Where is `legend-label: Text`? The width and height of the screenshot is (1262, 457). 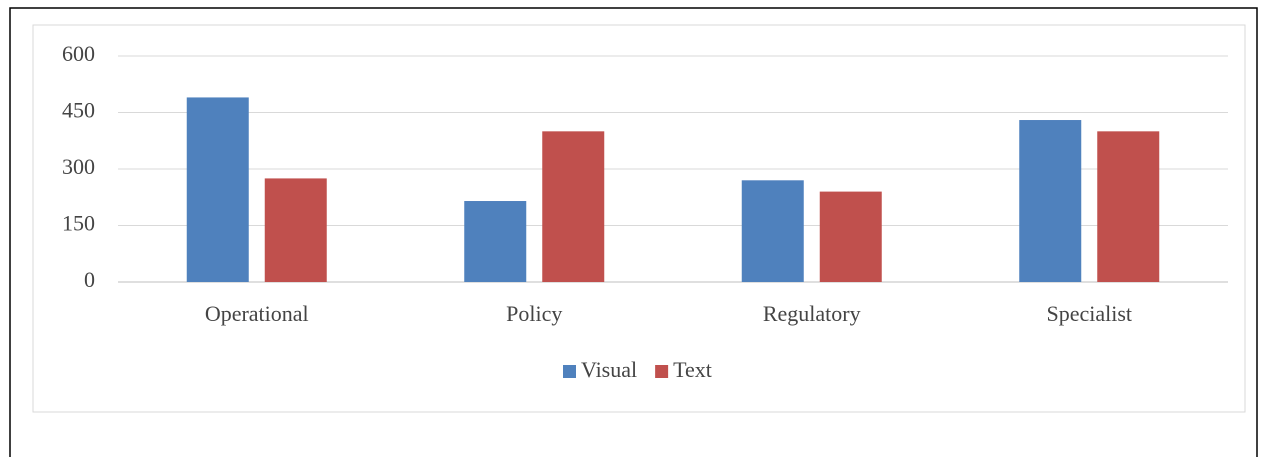
legend-label: Text is located at coordinates (692, 369).